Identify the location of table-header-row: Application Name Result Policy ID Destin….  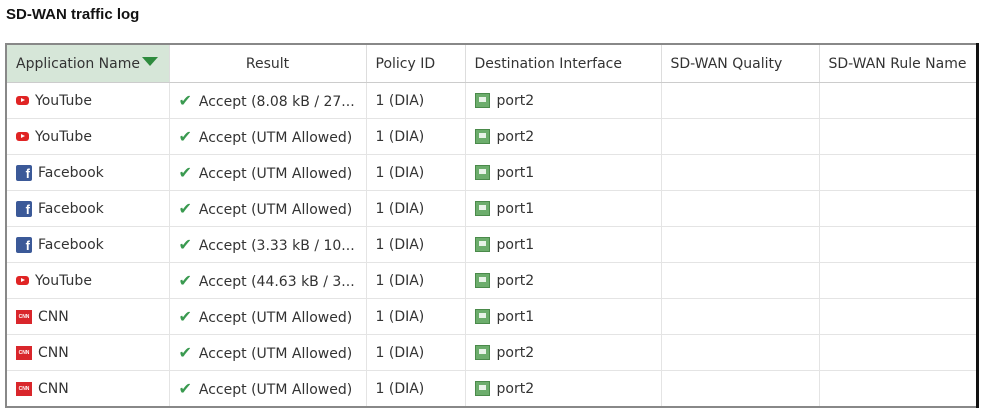
(491, 63).